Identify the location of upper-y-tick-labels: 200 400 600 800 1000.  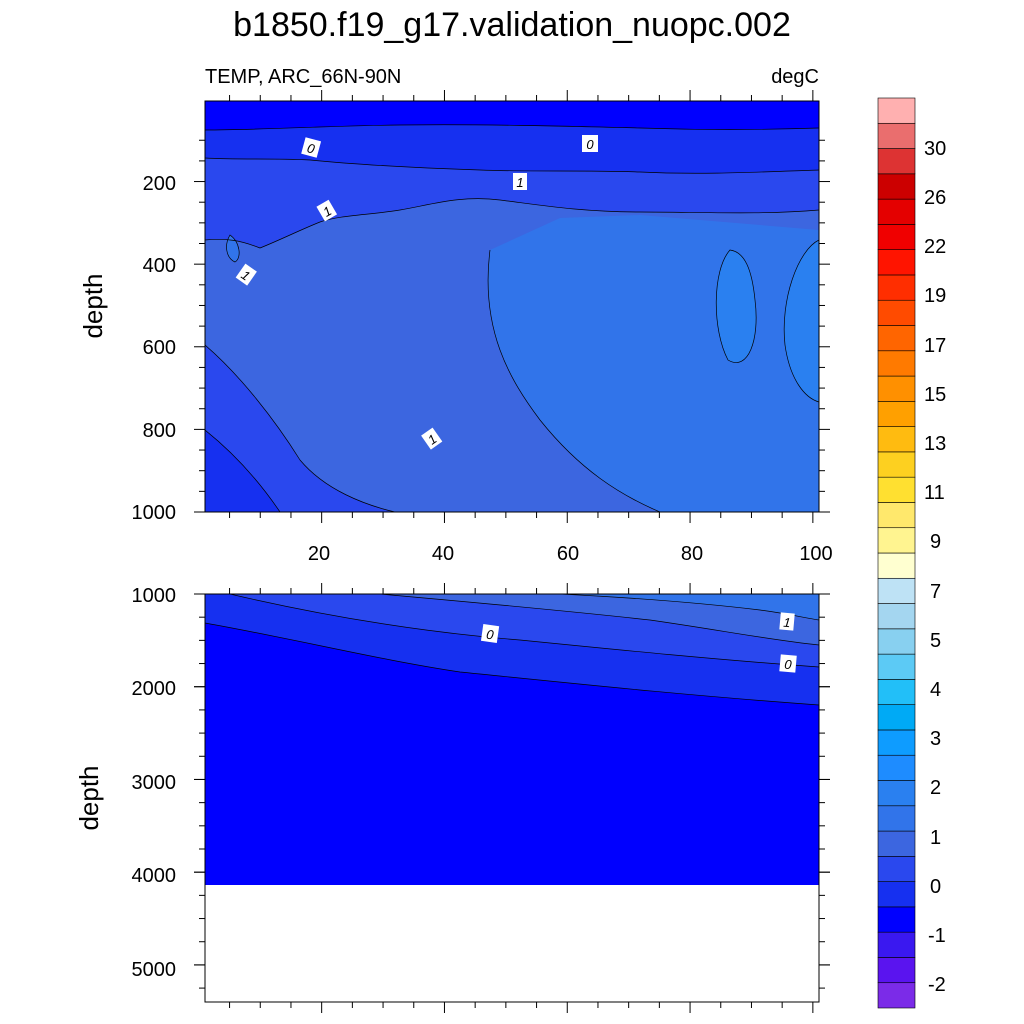
(154, 348).